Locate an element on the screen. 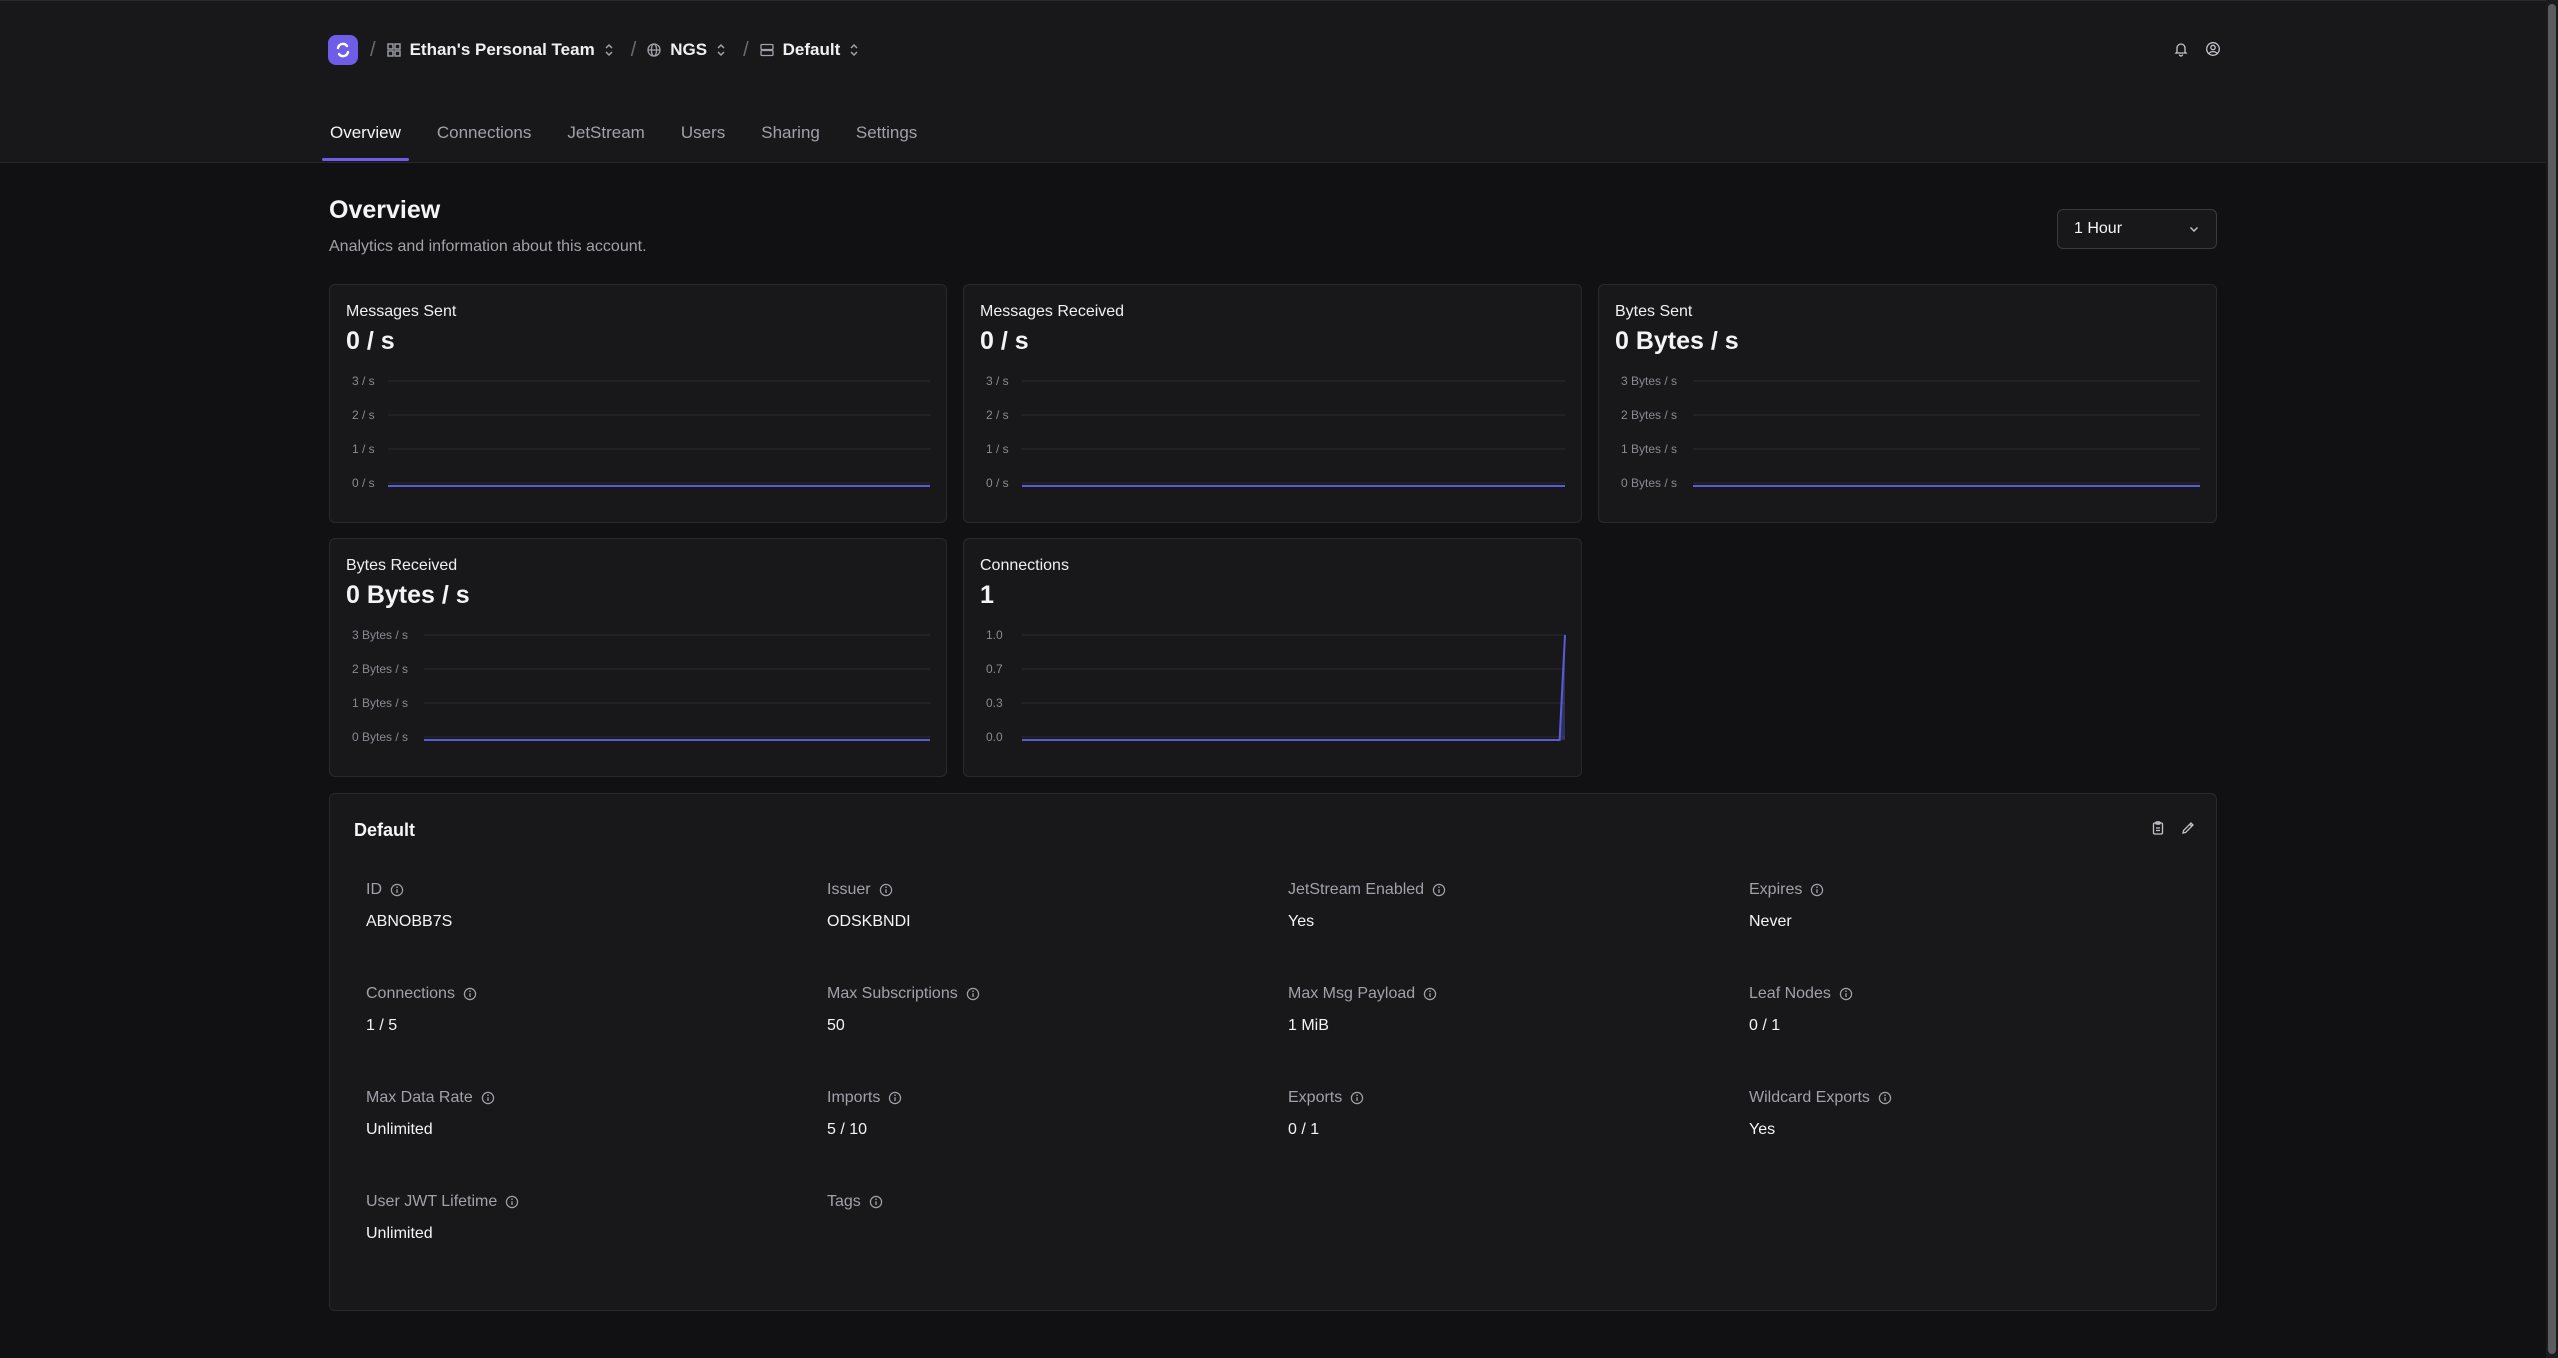 Image resolution: width=2558 pixels, height=1358 pixels. system-switcher: NGS is located at coordinates (686, 50).